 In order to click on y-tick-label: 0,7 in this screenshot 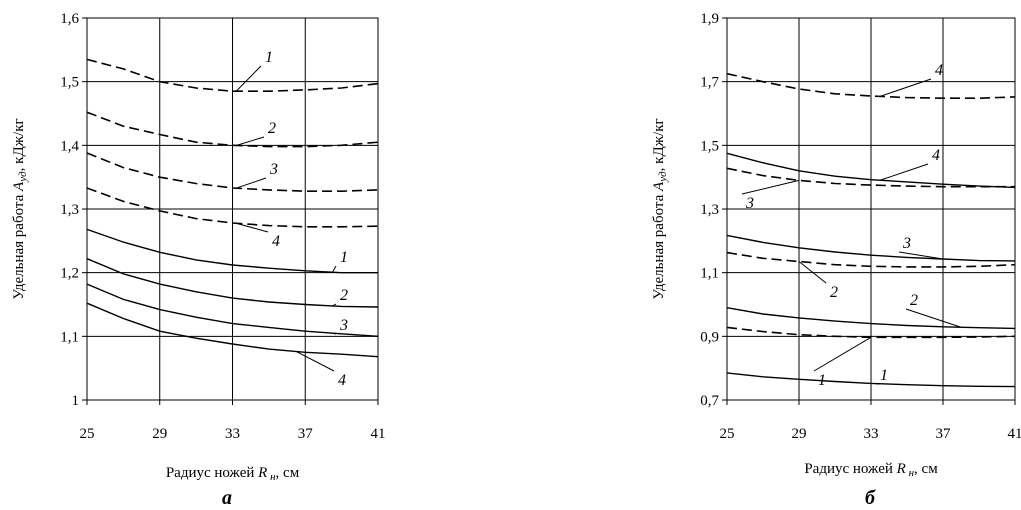, I will do `click(709, 401)`.